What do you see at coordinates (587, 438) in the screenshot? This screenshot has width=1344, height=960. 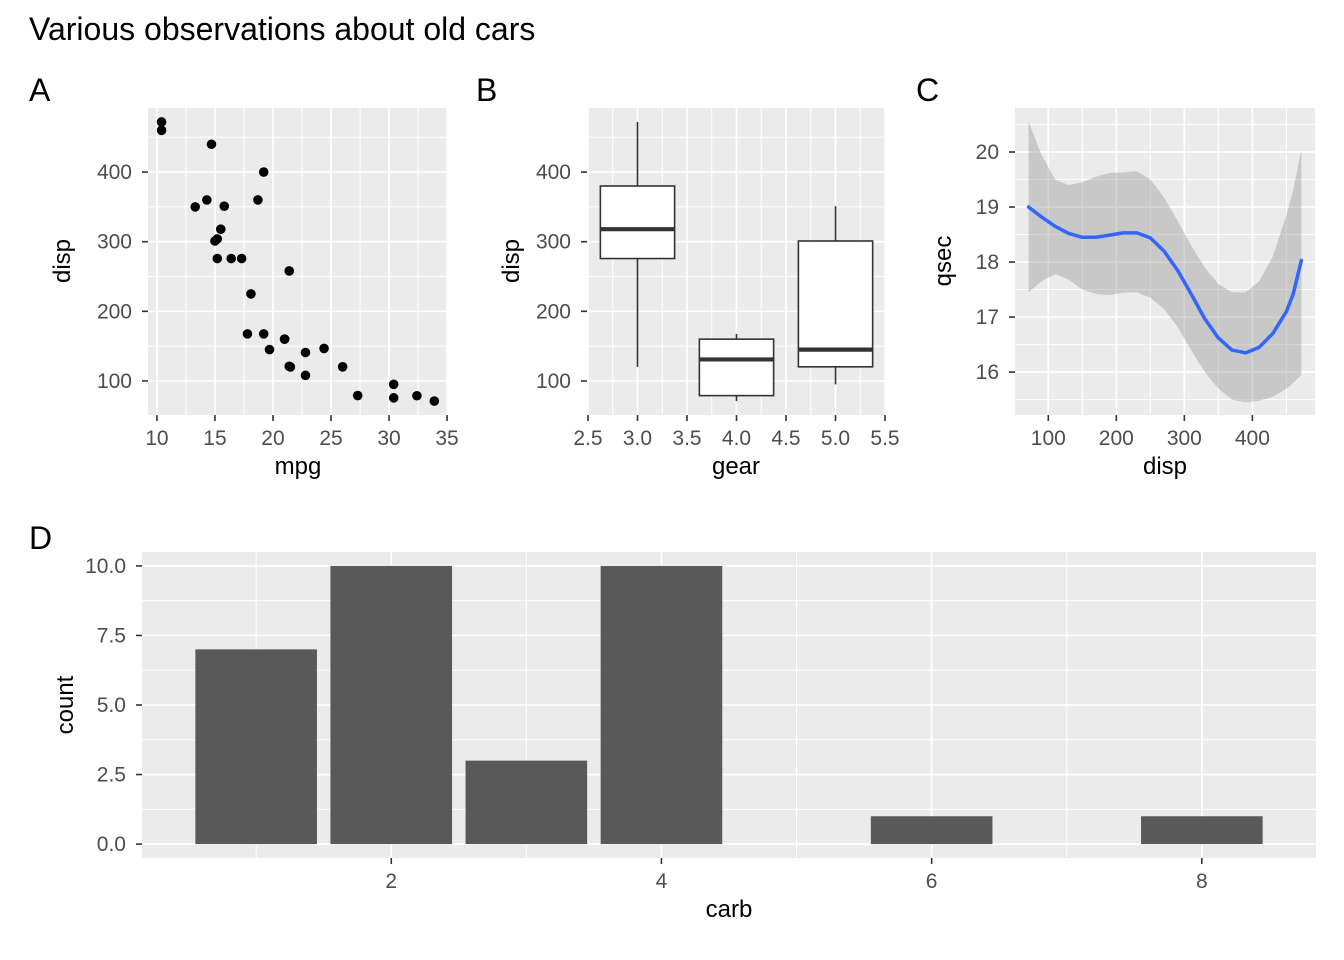 I see `panel-b-x-tick-label: 2.5` at bounding box center [587, 438].